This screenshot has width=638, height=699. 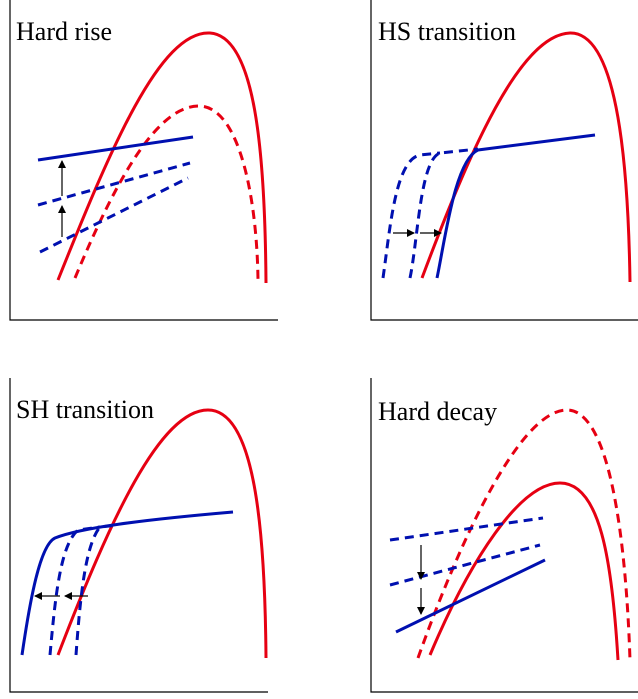 I want to click on panel-label: Hard decay, so click(x=437, y=411).